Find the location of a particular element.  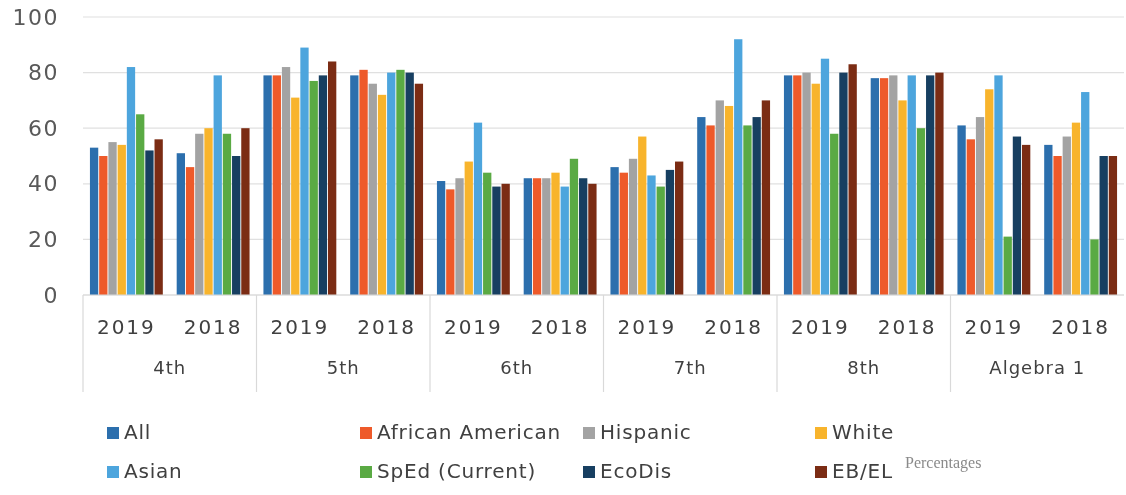

y-tick-label: 40 is located at coordinates (43, 184).